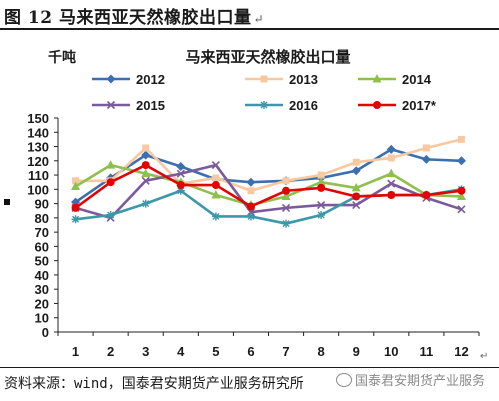  Describe the element at coordinates (42, 246) in the screenshot. I see `y-tick-label: 60` at that location.